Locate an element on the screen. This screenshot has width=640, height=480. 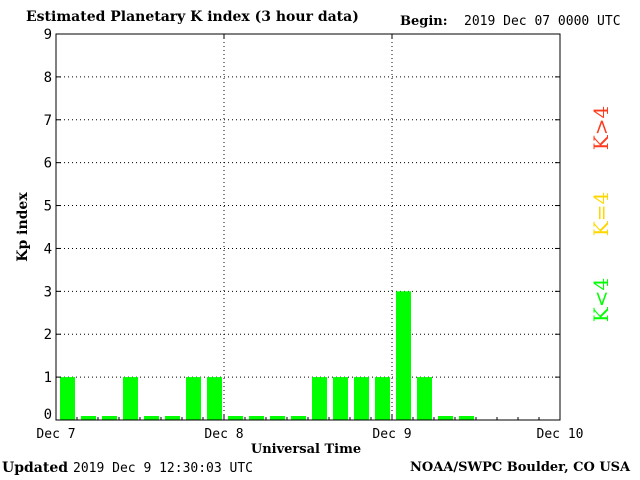
x-tick-label: Dec 7 is located at coordinates (55, 434).